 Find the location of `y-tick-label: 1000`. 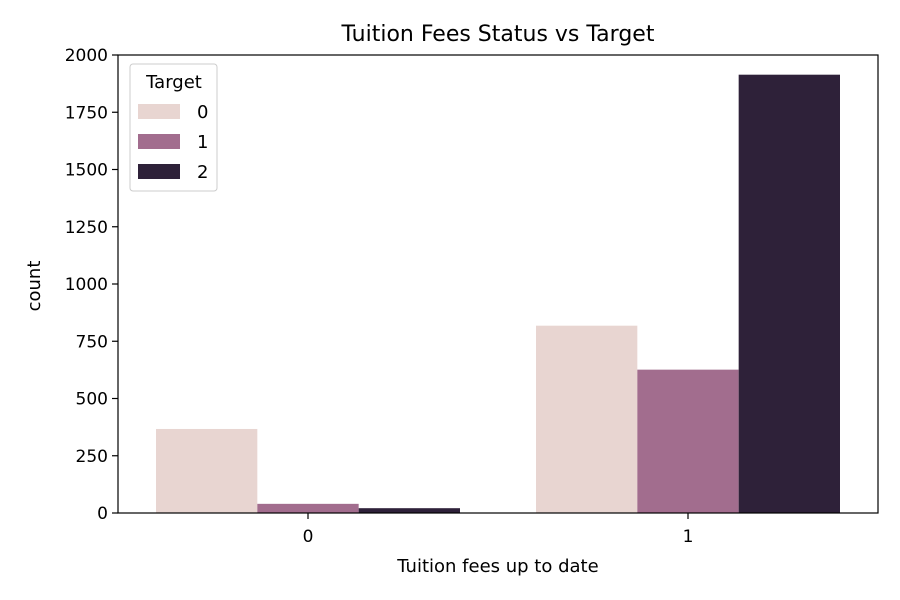

y-tick-label: 1000 is located at coordinates (86, 285).